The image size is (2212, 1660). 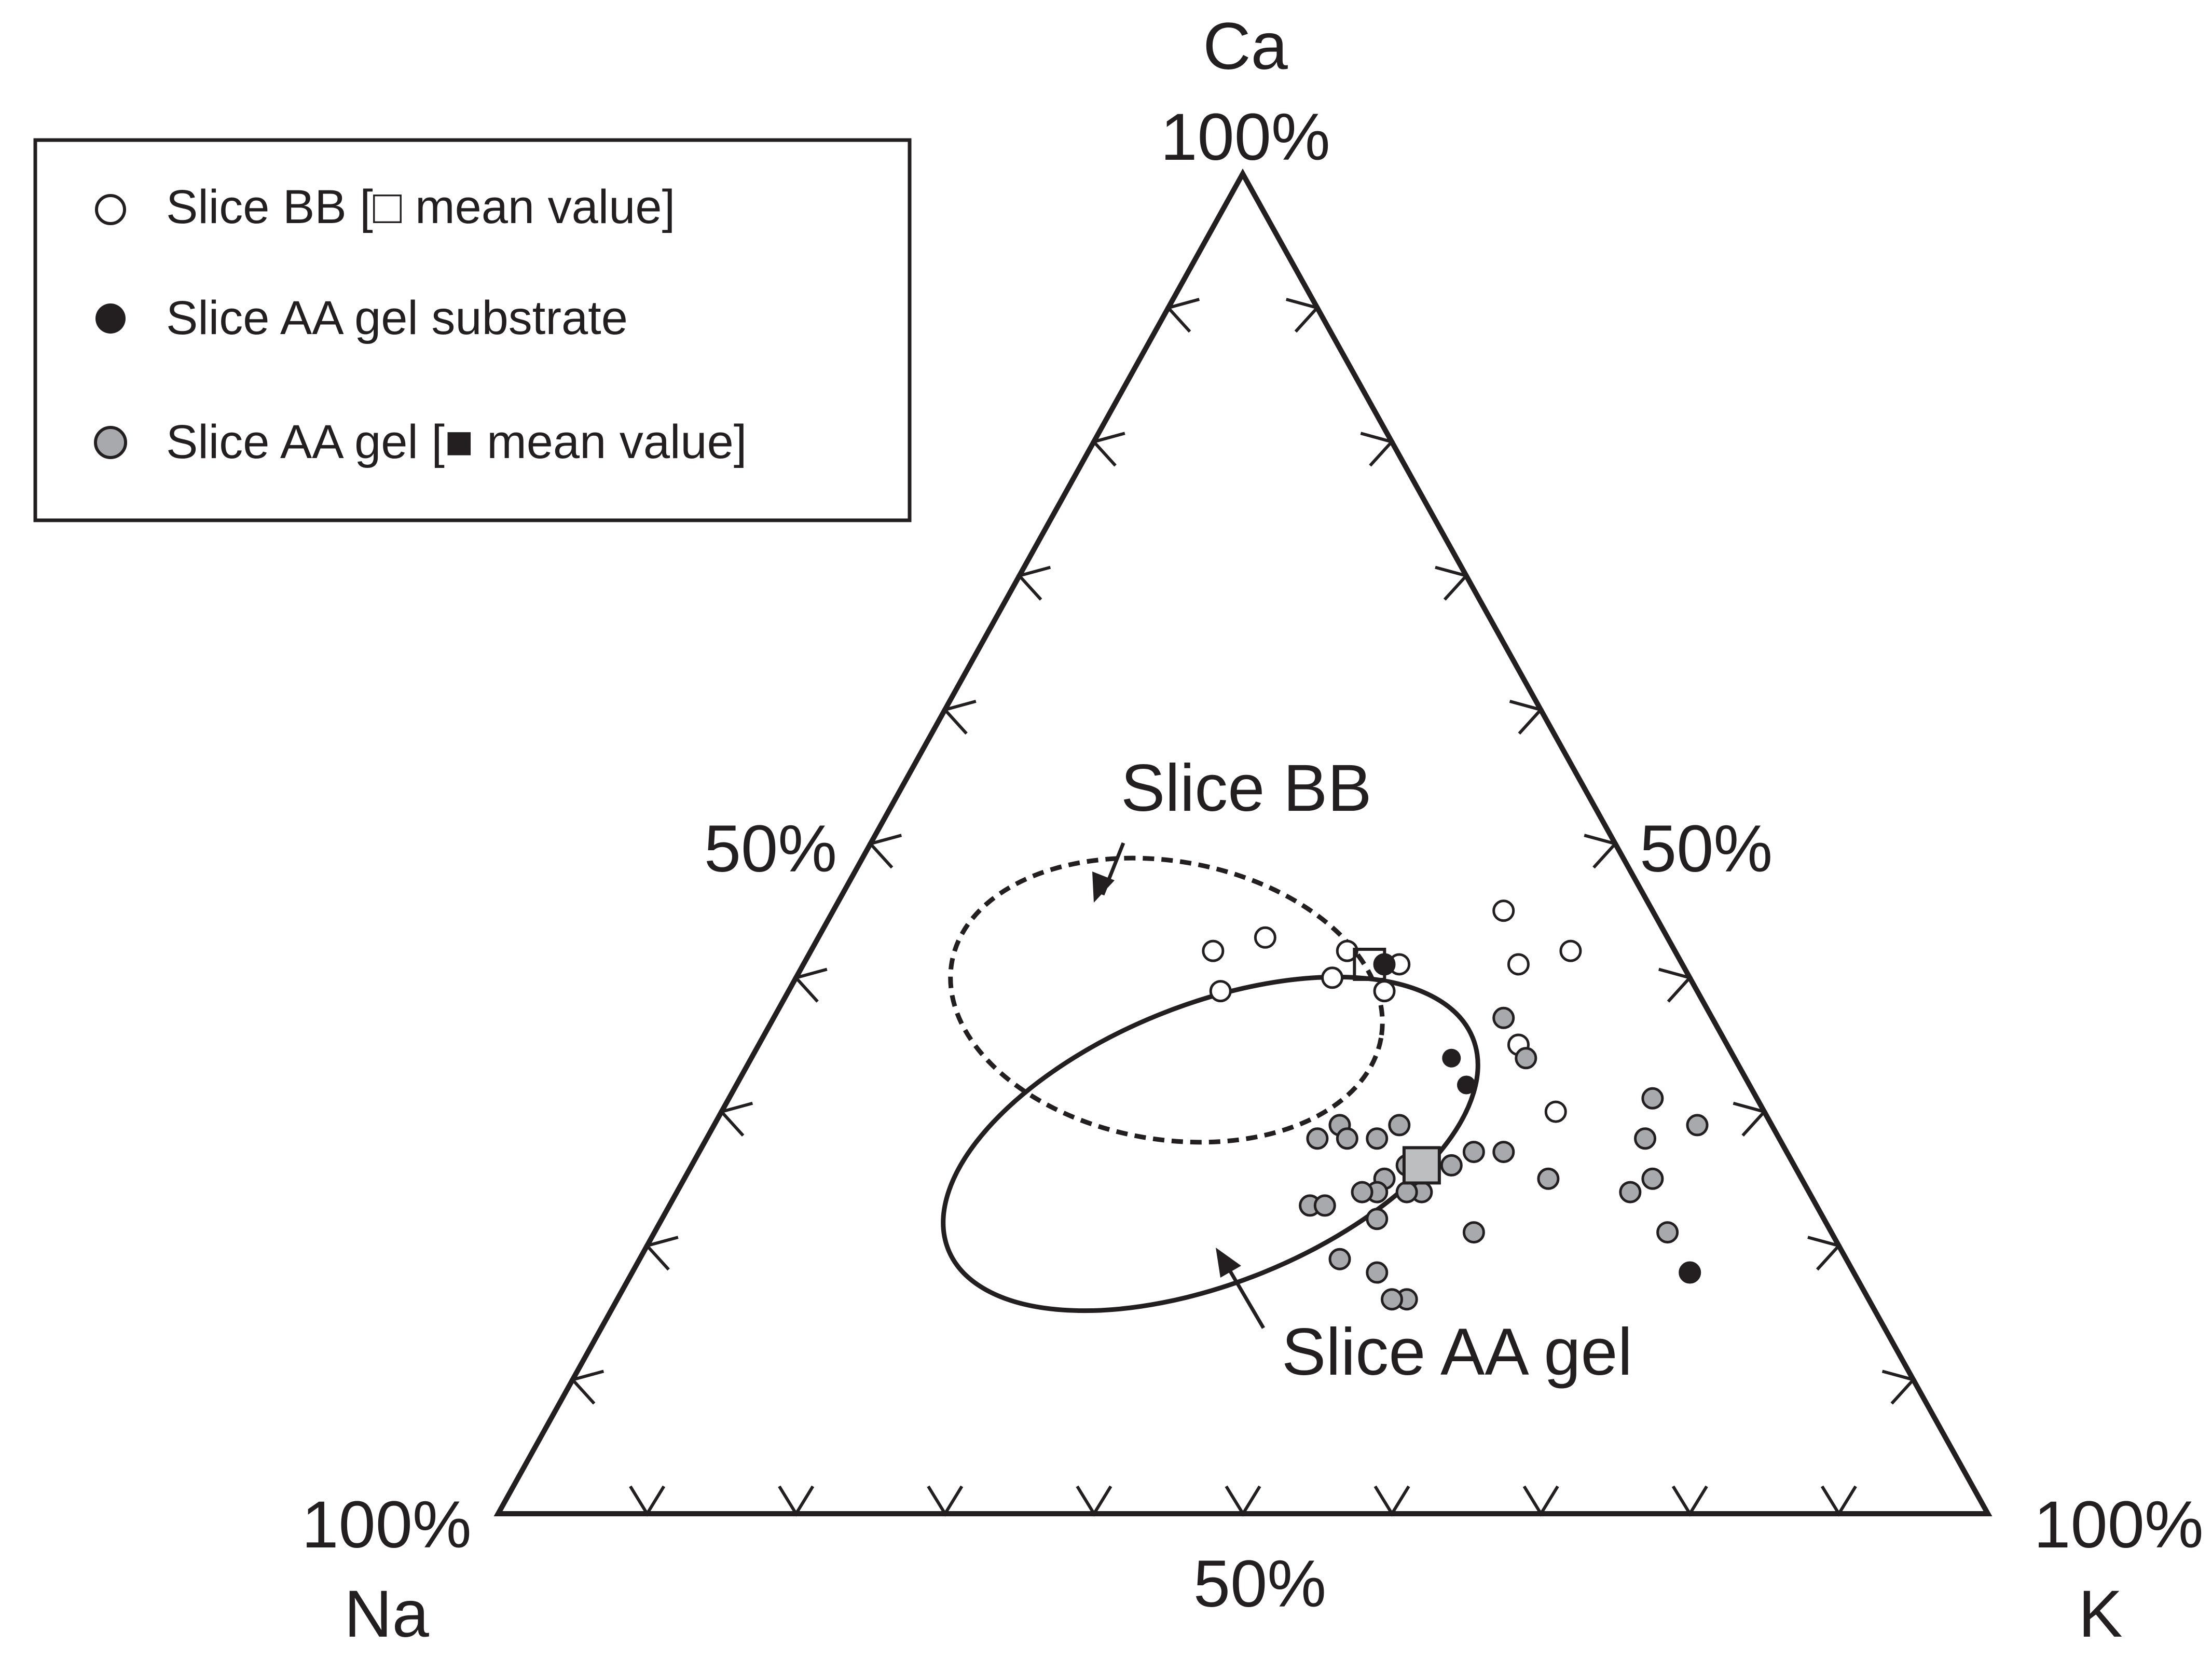 What do you see at coordinates (1245, 47) in the screenshot?
I see `ca-axis-label: Ca` at bounding box center [1245, 47].